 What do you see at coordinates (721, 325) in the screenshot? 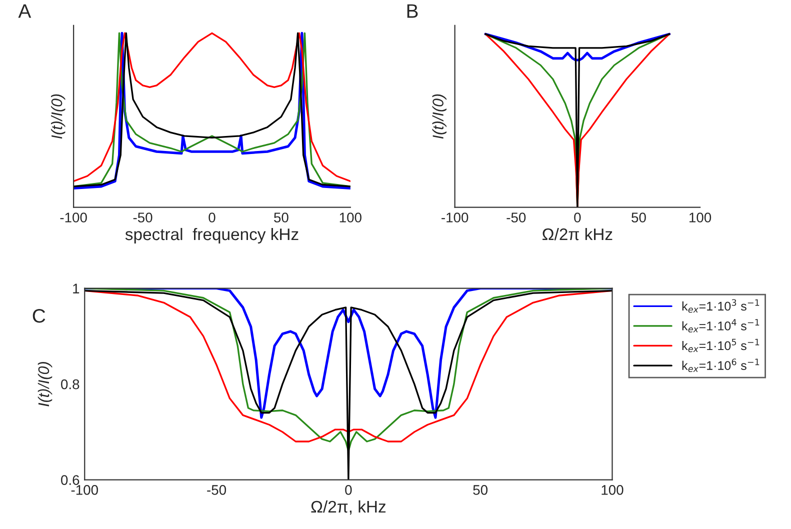
I see `legend-label: k$_{ex}$=1·10$^{4}$ s$^{−1}$` at bounding box center [721, 325].